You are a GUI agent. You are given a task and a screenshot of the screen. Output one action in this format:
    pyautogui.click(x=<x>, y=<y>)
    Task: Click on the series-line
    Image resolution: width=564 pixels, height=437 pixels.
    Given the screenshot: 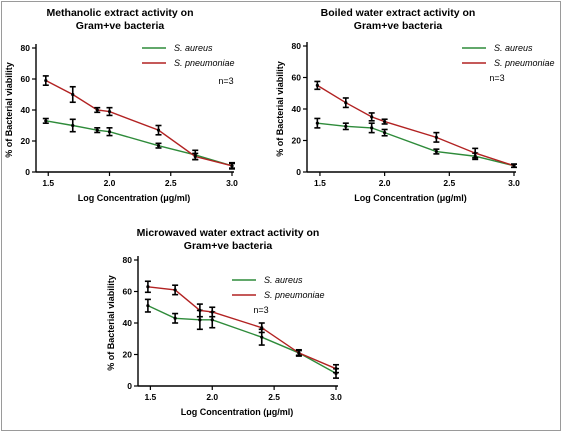 What is the action you would take?
    pyautogui.click(x=242, y=340)
    